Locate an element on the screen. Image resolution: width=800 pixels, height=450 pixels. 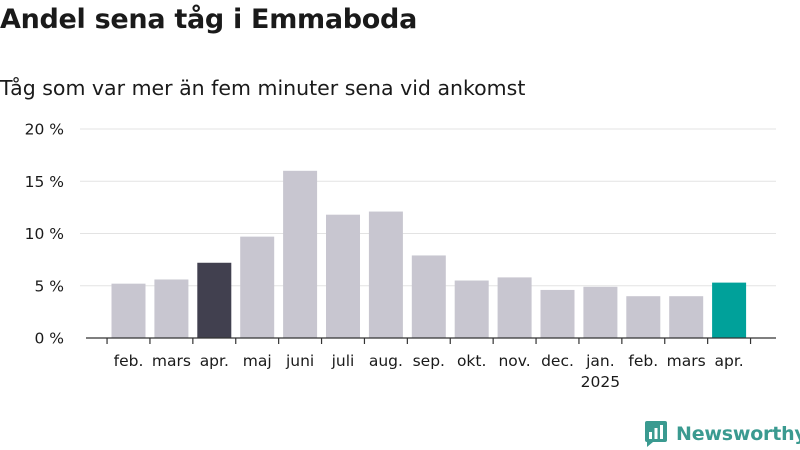
y-tick-label: 10 % is located at coordinates (44, 234).